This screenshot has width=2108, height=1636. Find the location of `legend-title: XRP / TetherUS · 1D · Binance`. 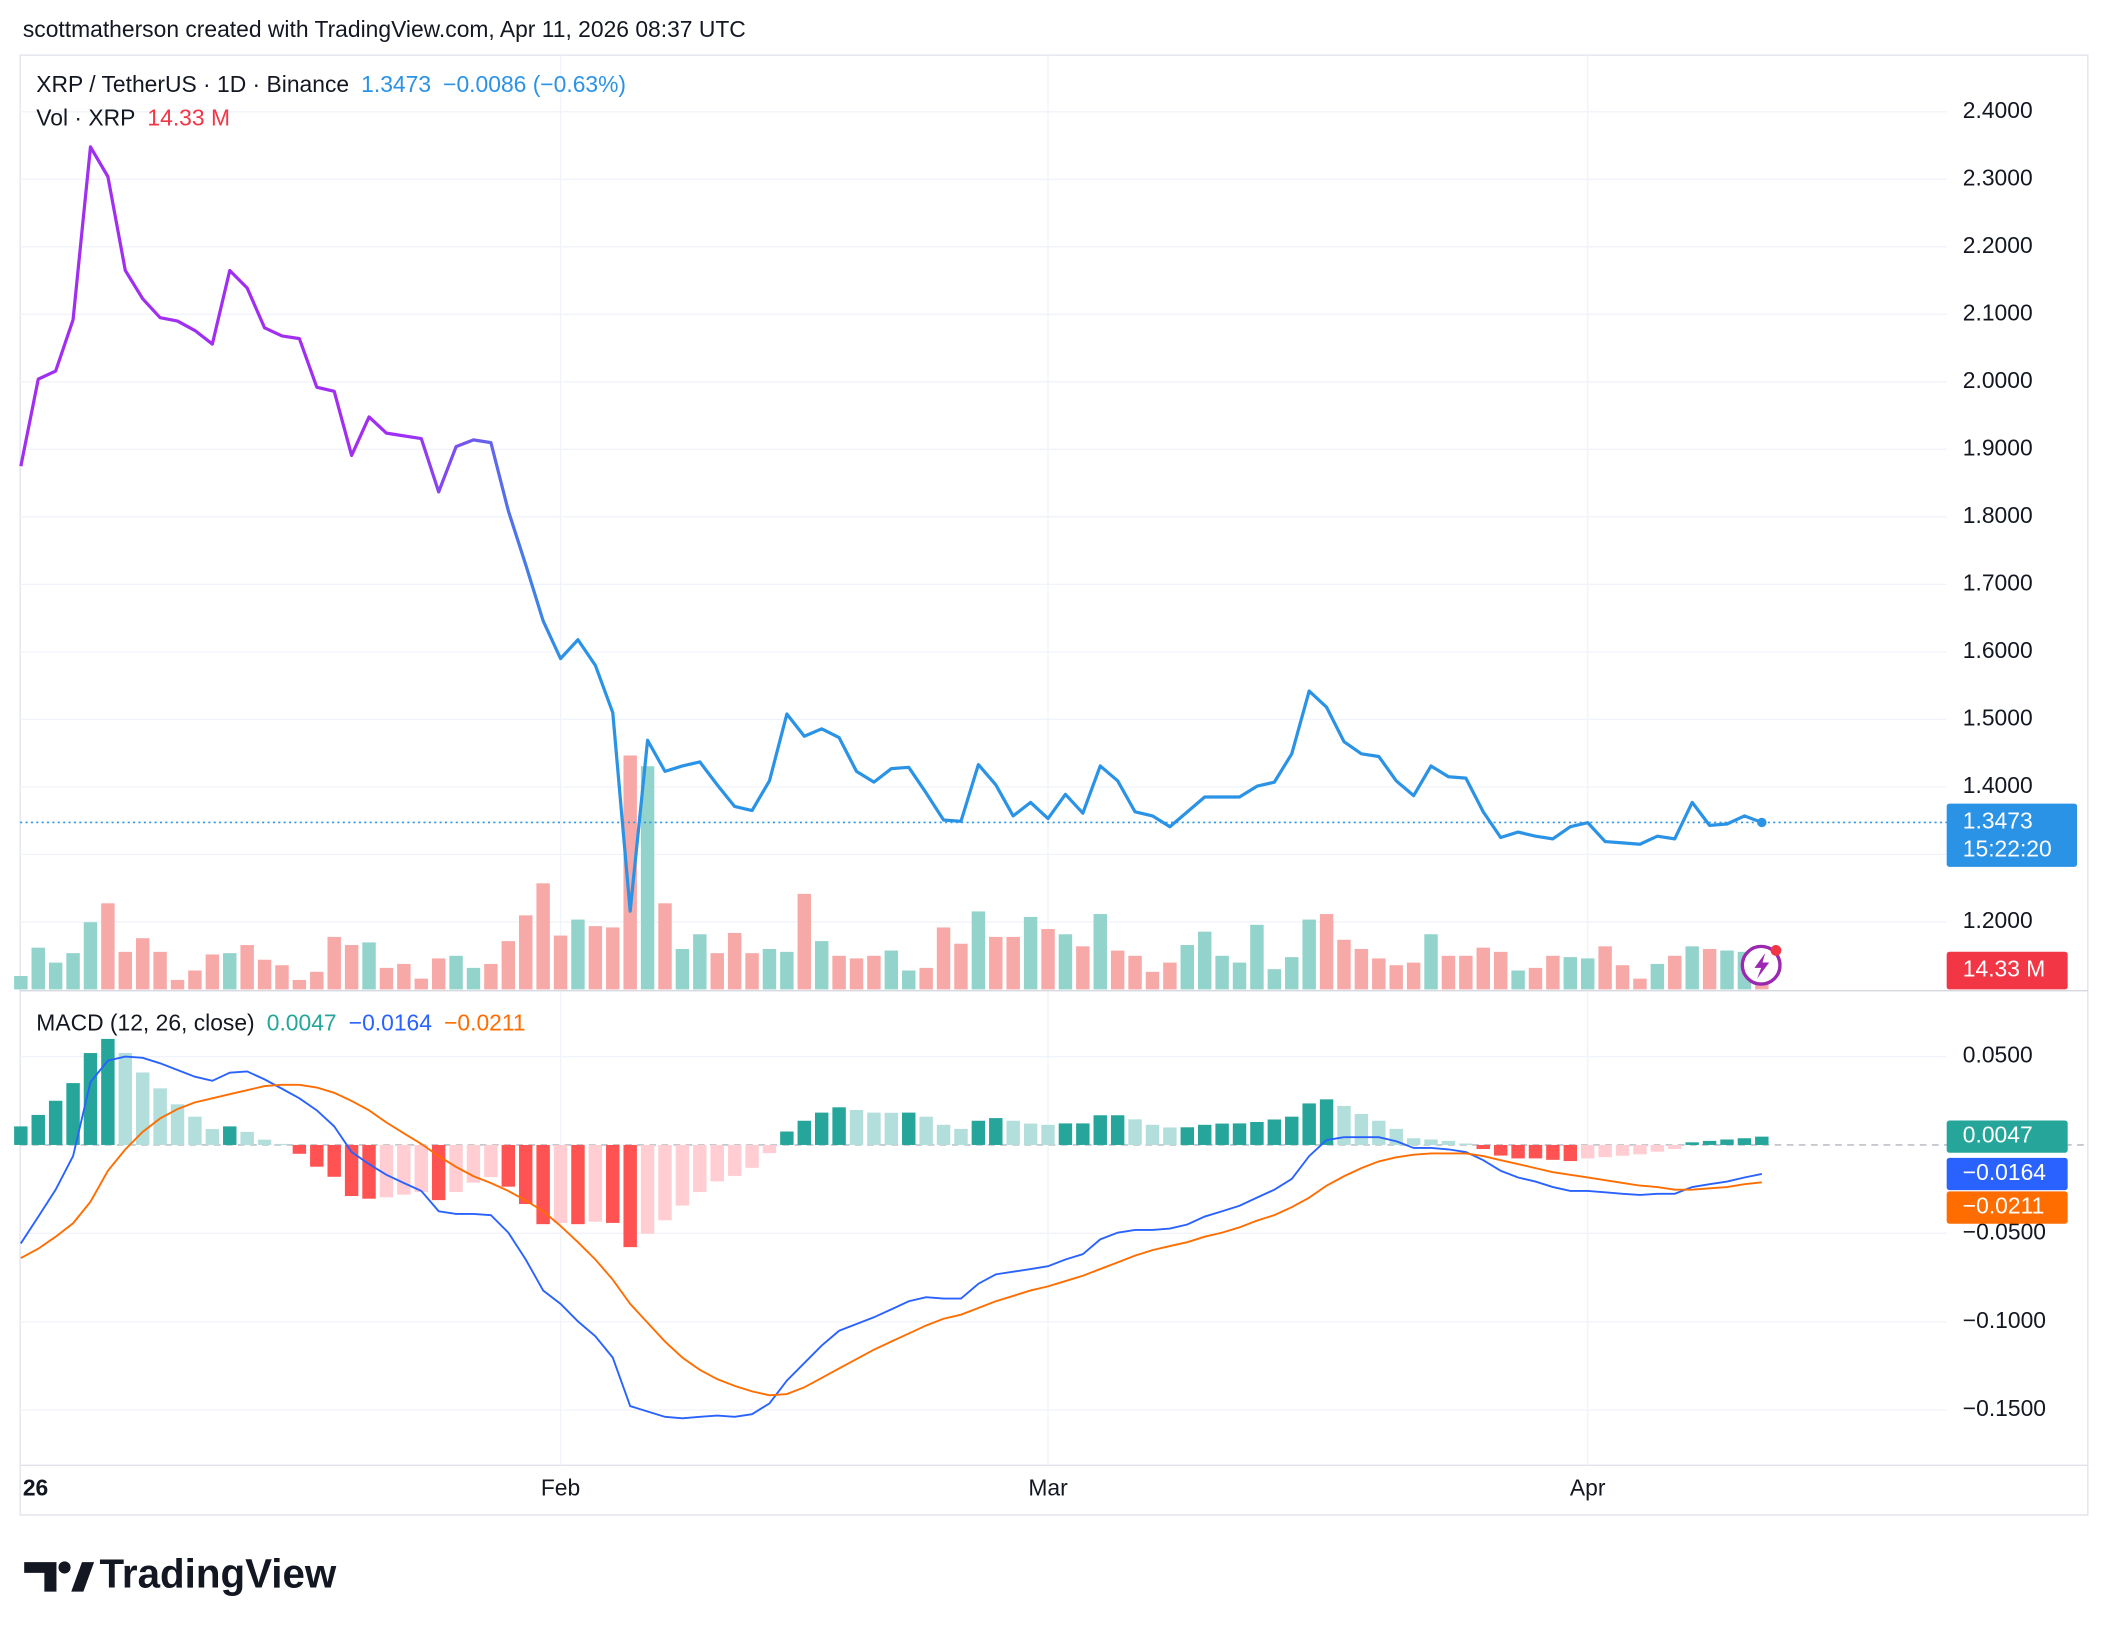

legend-title: XRP / TetherUS · 1D · Binance is located at coordinates (192, 84).